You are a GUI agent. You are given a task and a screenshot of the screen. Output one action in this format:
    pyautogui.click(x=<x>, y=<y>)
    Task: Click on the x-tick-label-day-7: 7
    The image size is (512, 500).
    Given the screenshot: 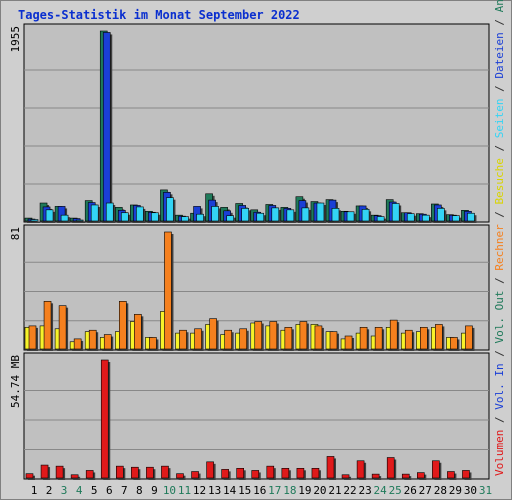 What is the action you would take?
    pyautogui.click(x=124, y=490)
    